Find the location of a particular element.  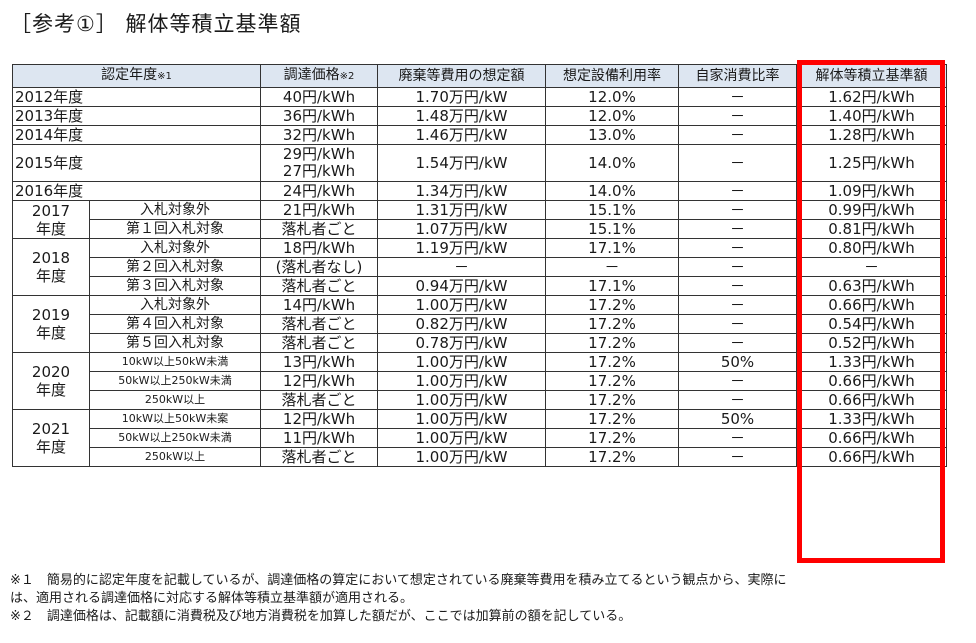

category-cell: 250kW以上 is located at coordinates (175, 400).